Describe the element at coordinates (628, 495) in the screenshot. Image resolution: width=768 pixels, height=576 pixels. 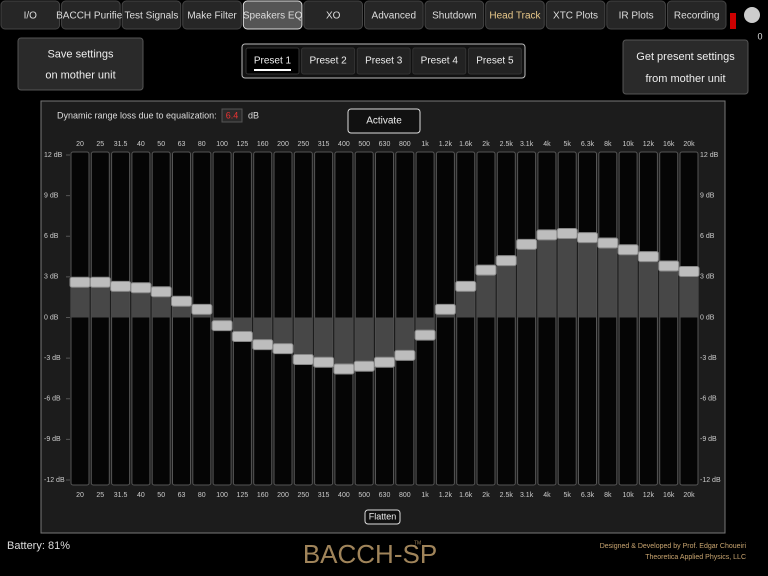
I see `band-label: 10k` at that location.